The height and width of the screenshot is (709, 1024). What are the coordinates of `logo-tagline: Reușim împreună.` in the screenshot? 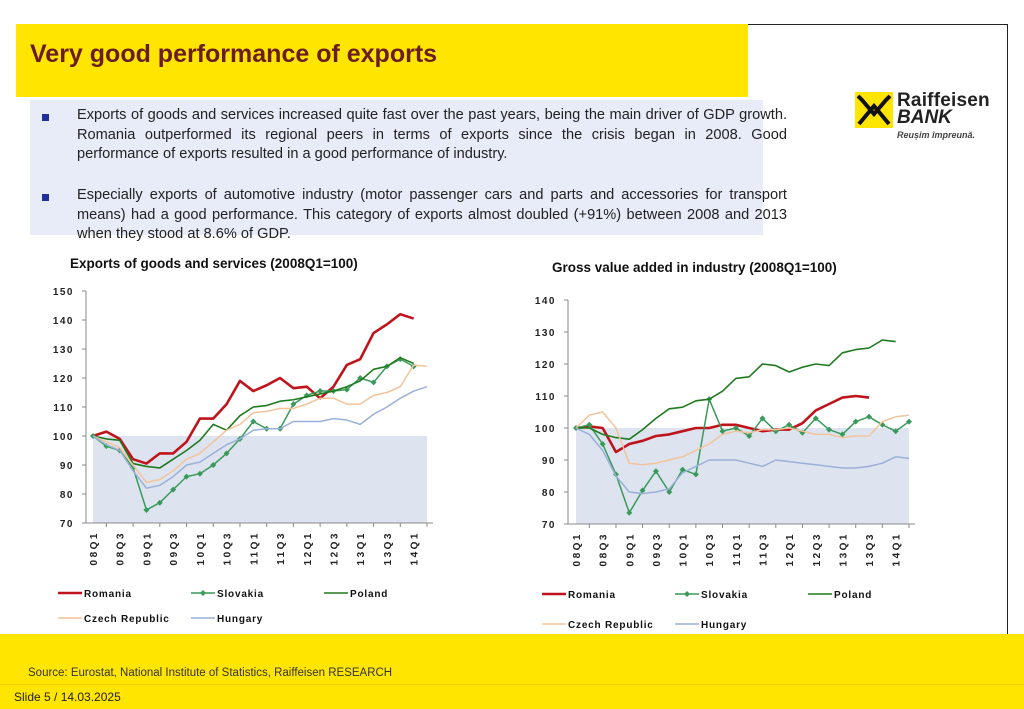 It's located at (936, 135).